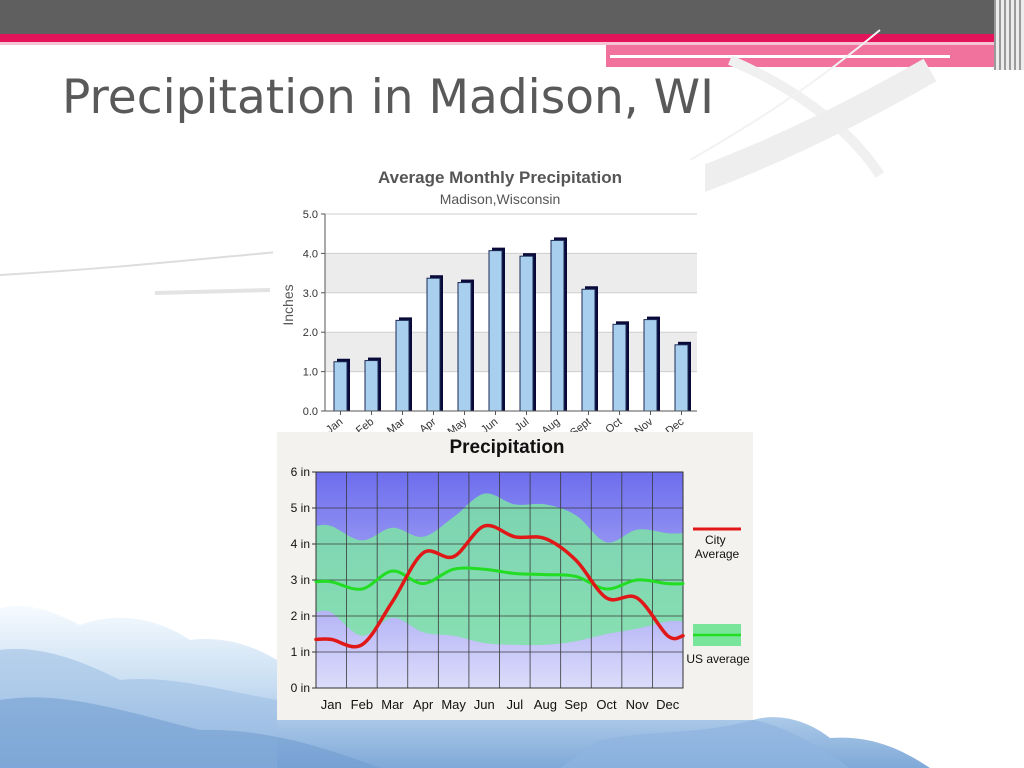 The height and width of the screenshot is (768, 1024). Describe the element at coordinates (300, 472) in the screenshot. I see `y-tick-label: 6 in` at that location.